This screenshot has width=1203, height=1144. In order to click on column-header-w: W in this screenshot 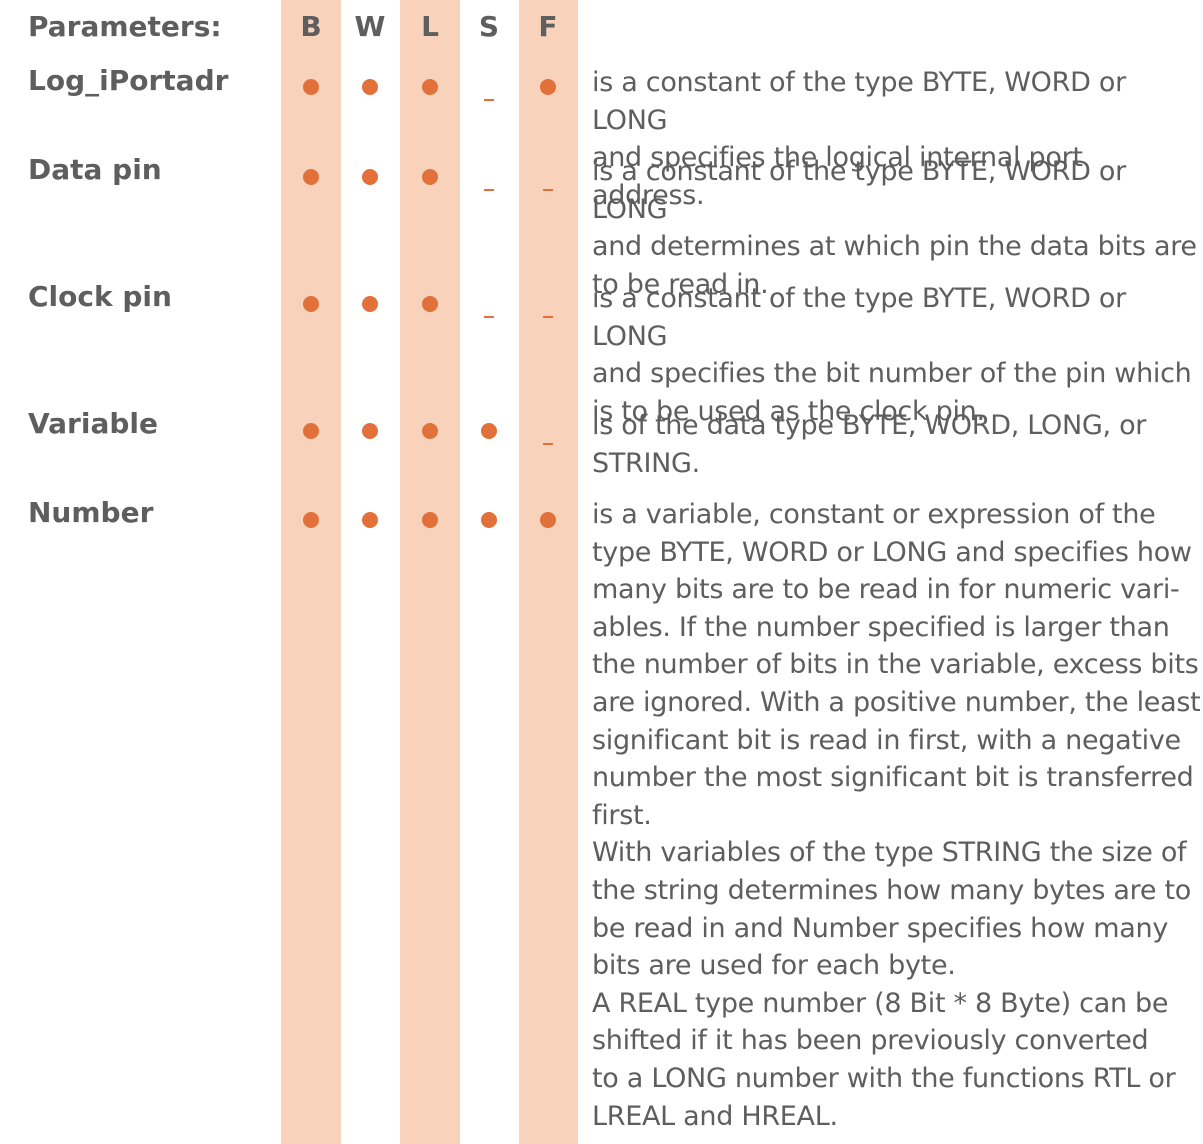, I will do `click(370, 26)`.